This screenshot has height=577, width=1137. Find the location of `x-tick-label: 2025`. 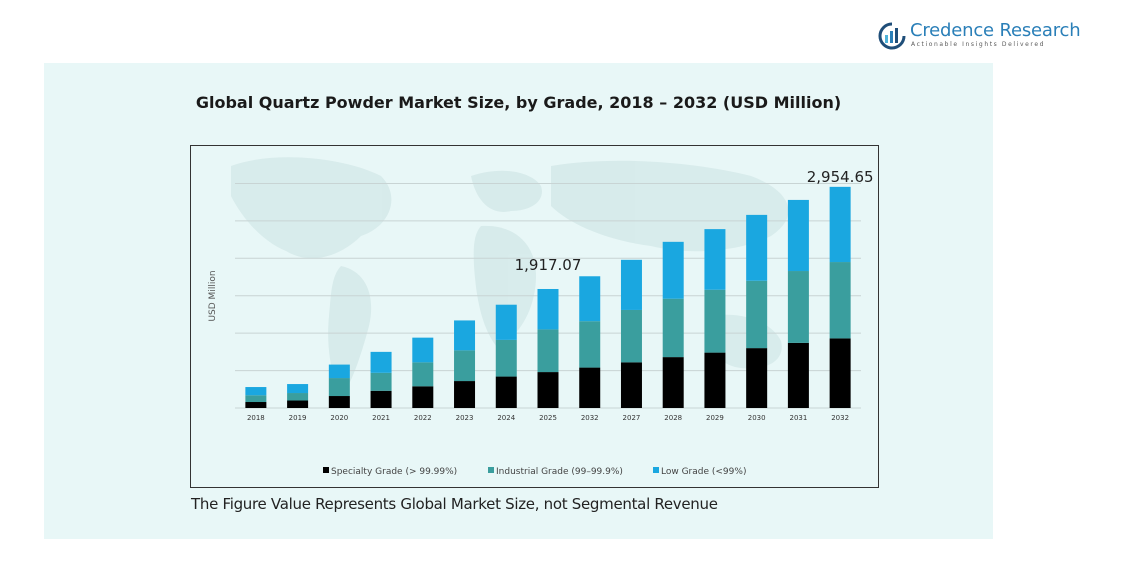

x-tick-label: 2025 is located at coordinates (548, 418).